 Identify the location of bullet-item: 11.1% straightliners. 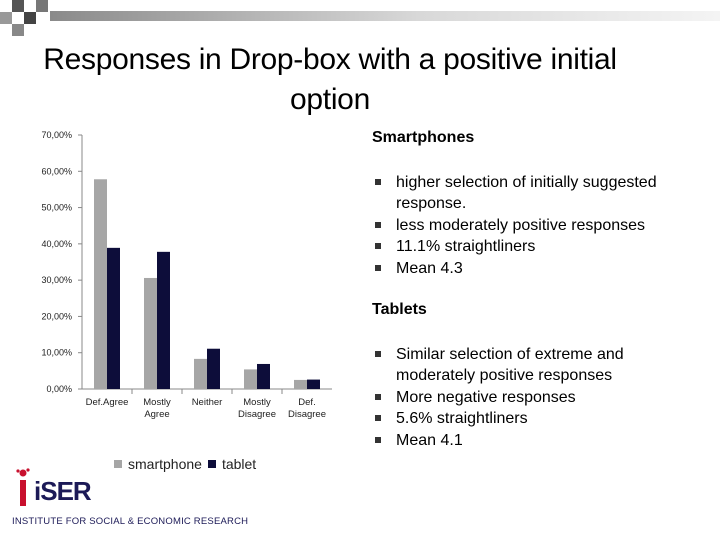
(537, 247).